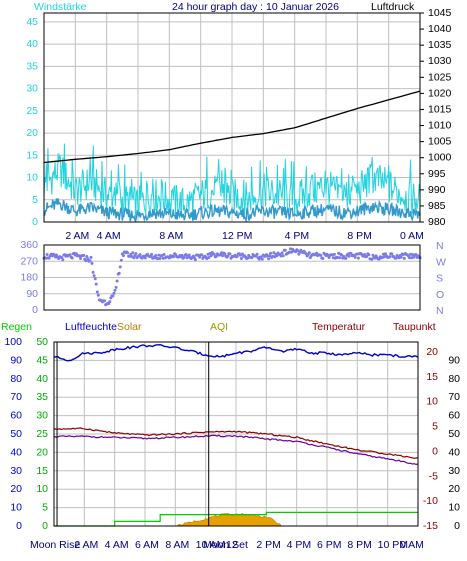 The height and width of the screenshot is (561, 467). Describe the element at coordinates (16, 397) in the screenshot. I see `regen-tick-label: 70` at that location.